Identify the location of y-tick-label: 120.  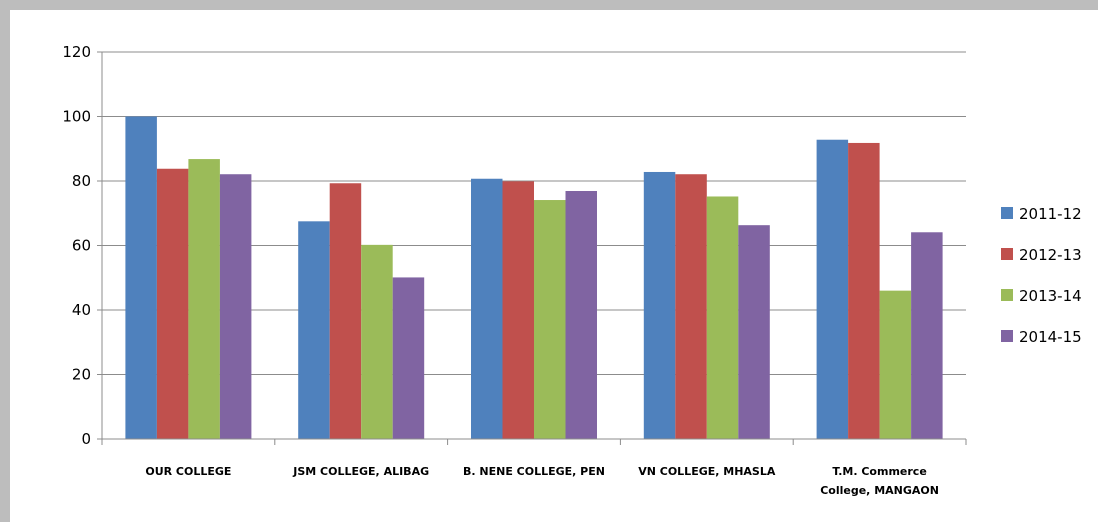
(76, 52).